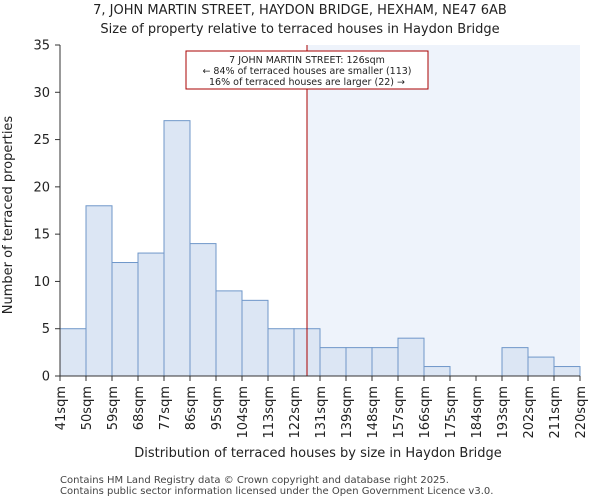 This screenshot has width=600, height=504. I want to click on annotation-box, so click(307, 70).